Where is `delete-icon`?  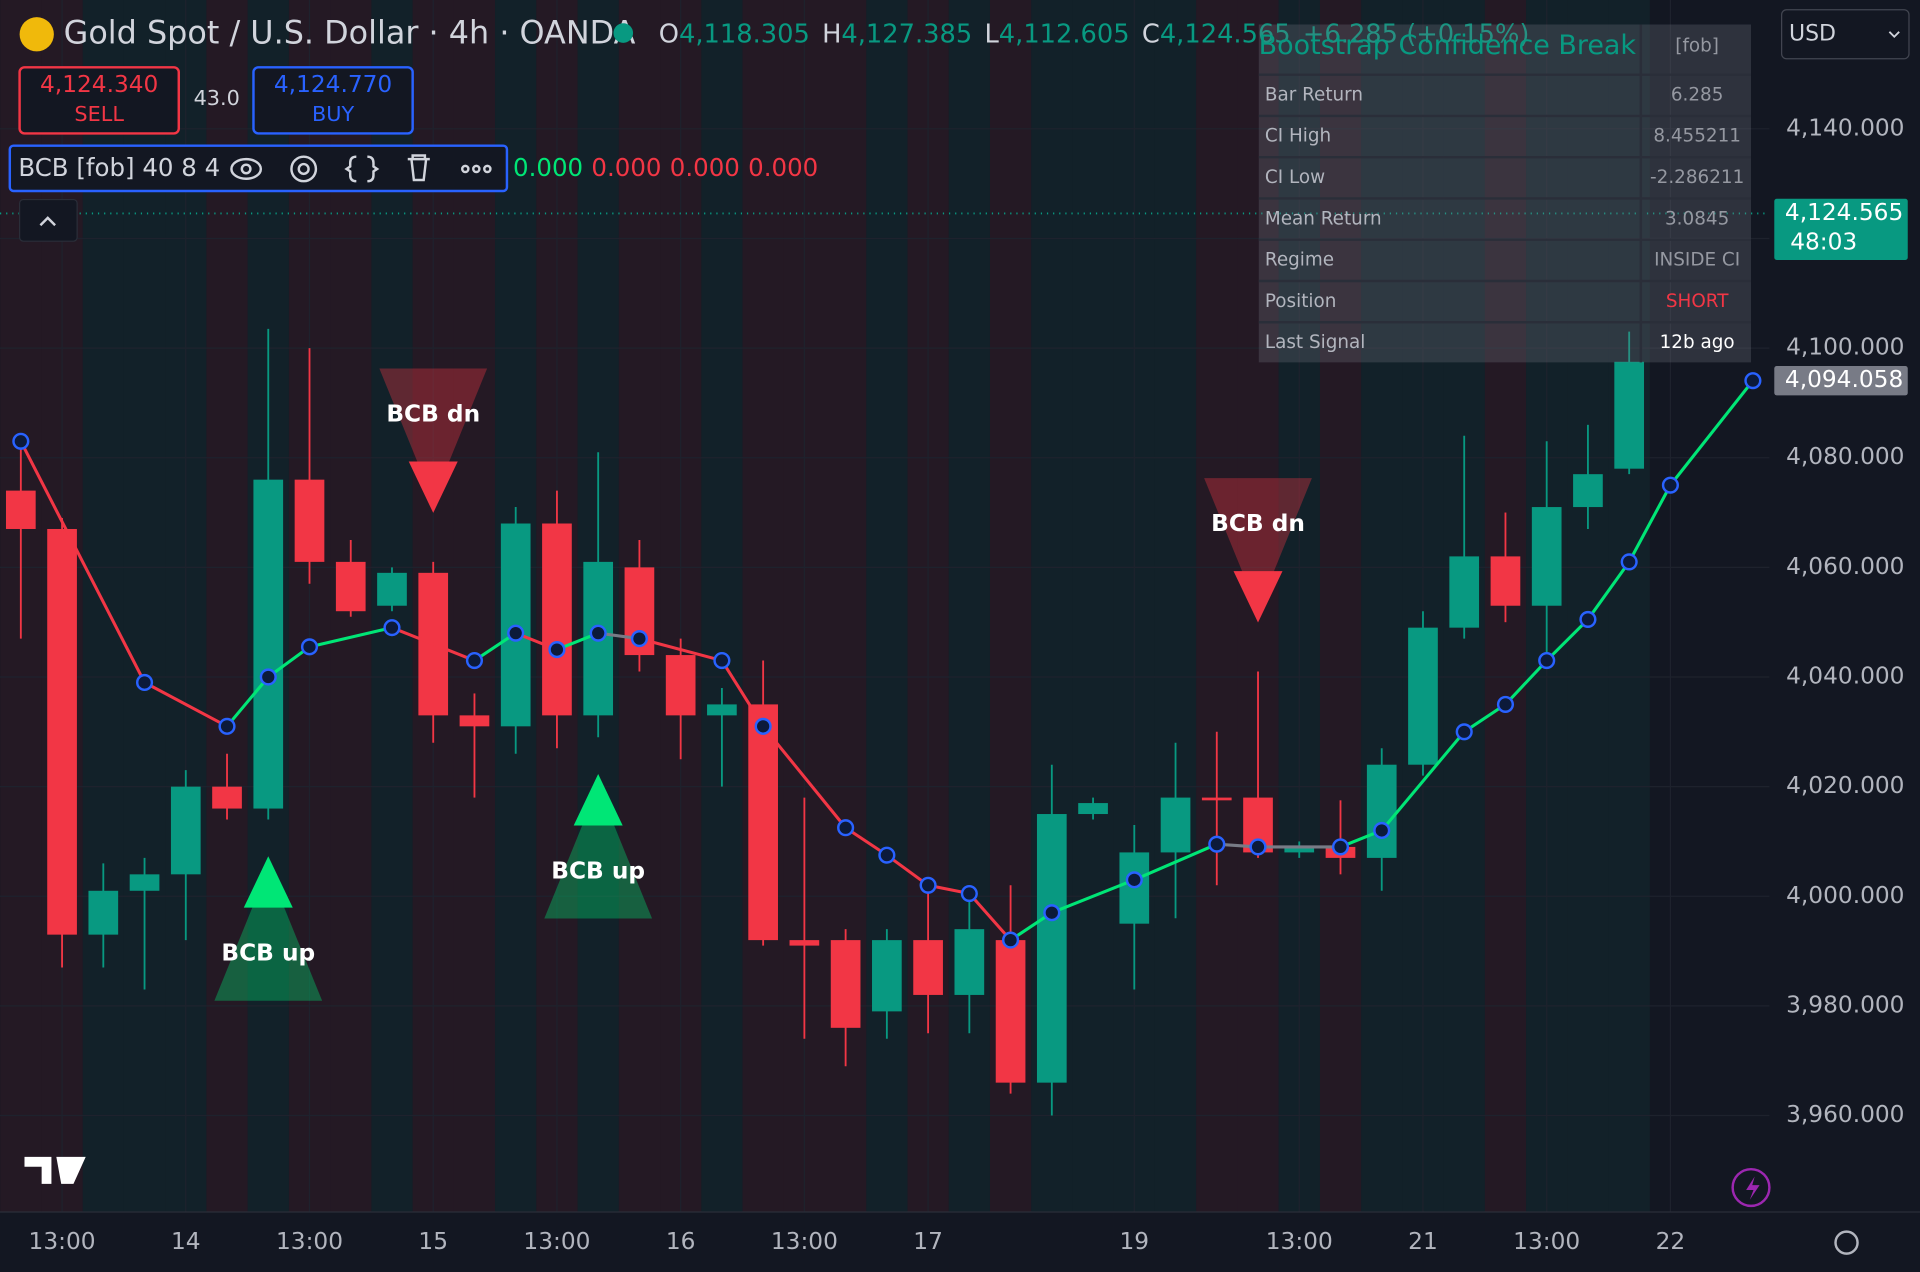
delete-icon is located at coordinates (418, 168).